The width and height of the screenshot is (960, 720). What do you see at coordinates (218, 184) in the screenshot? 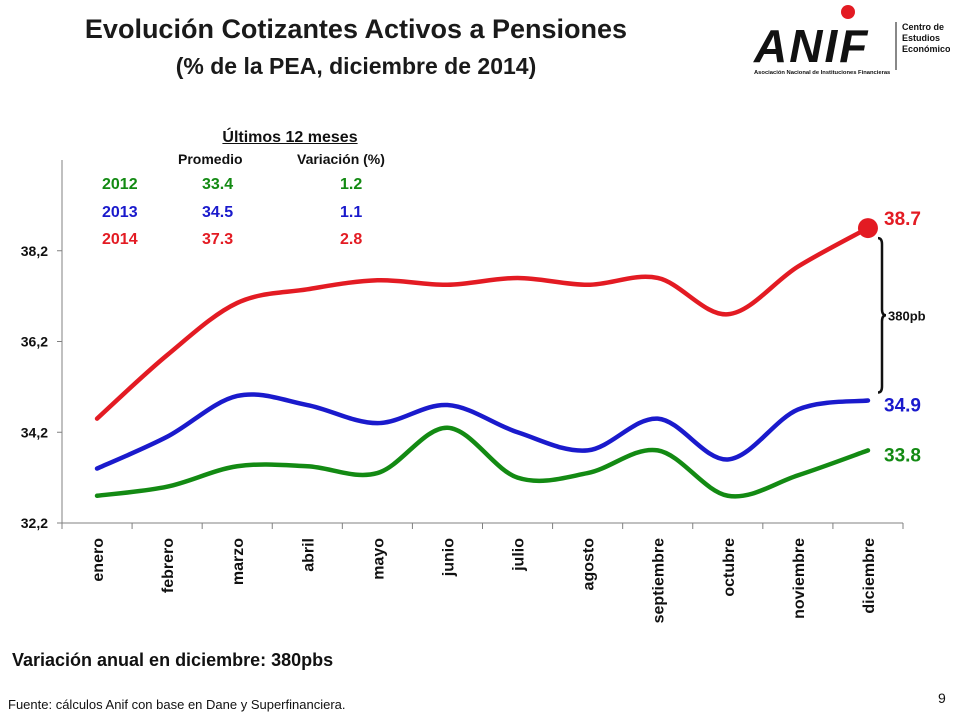
I see `summary-avg: 33.4` at bounding box center [218, 184].